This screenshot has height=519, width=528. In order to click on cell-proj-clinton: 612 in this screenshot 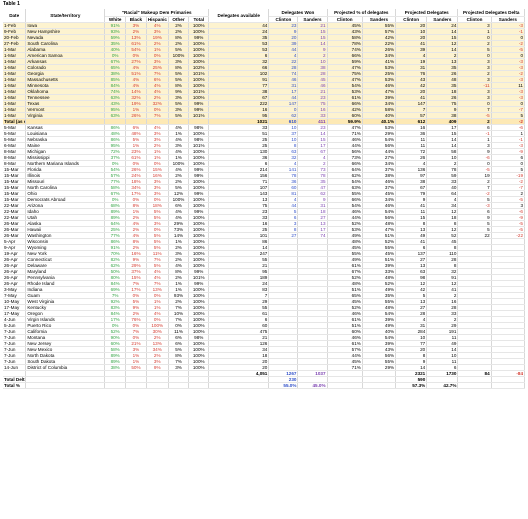, I will do `click(411, 121)`.